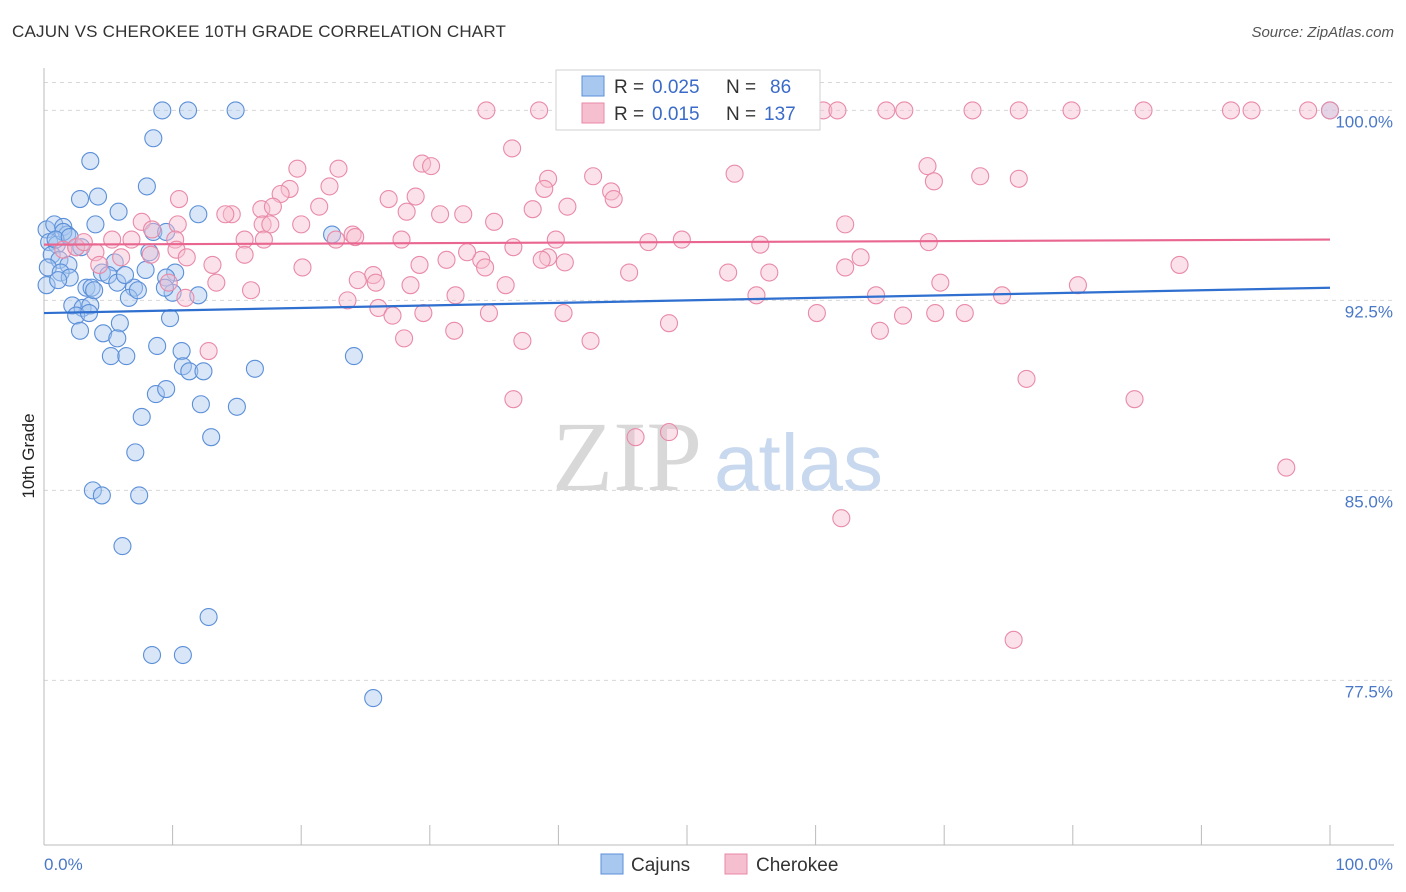  Describe the element at coordinates (687, 242) in the screenshot. I see `cherokee-trend-line` at that location.